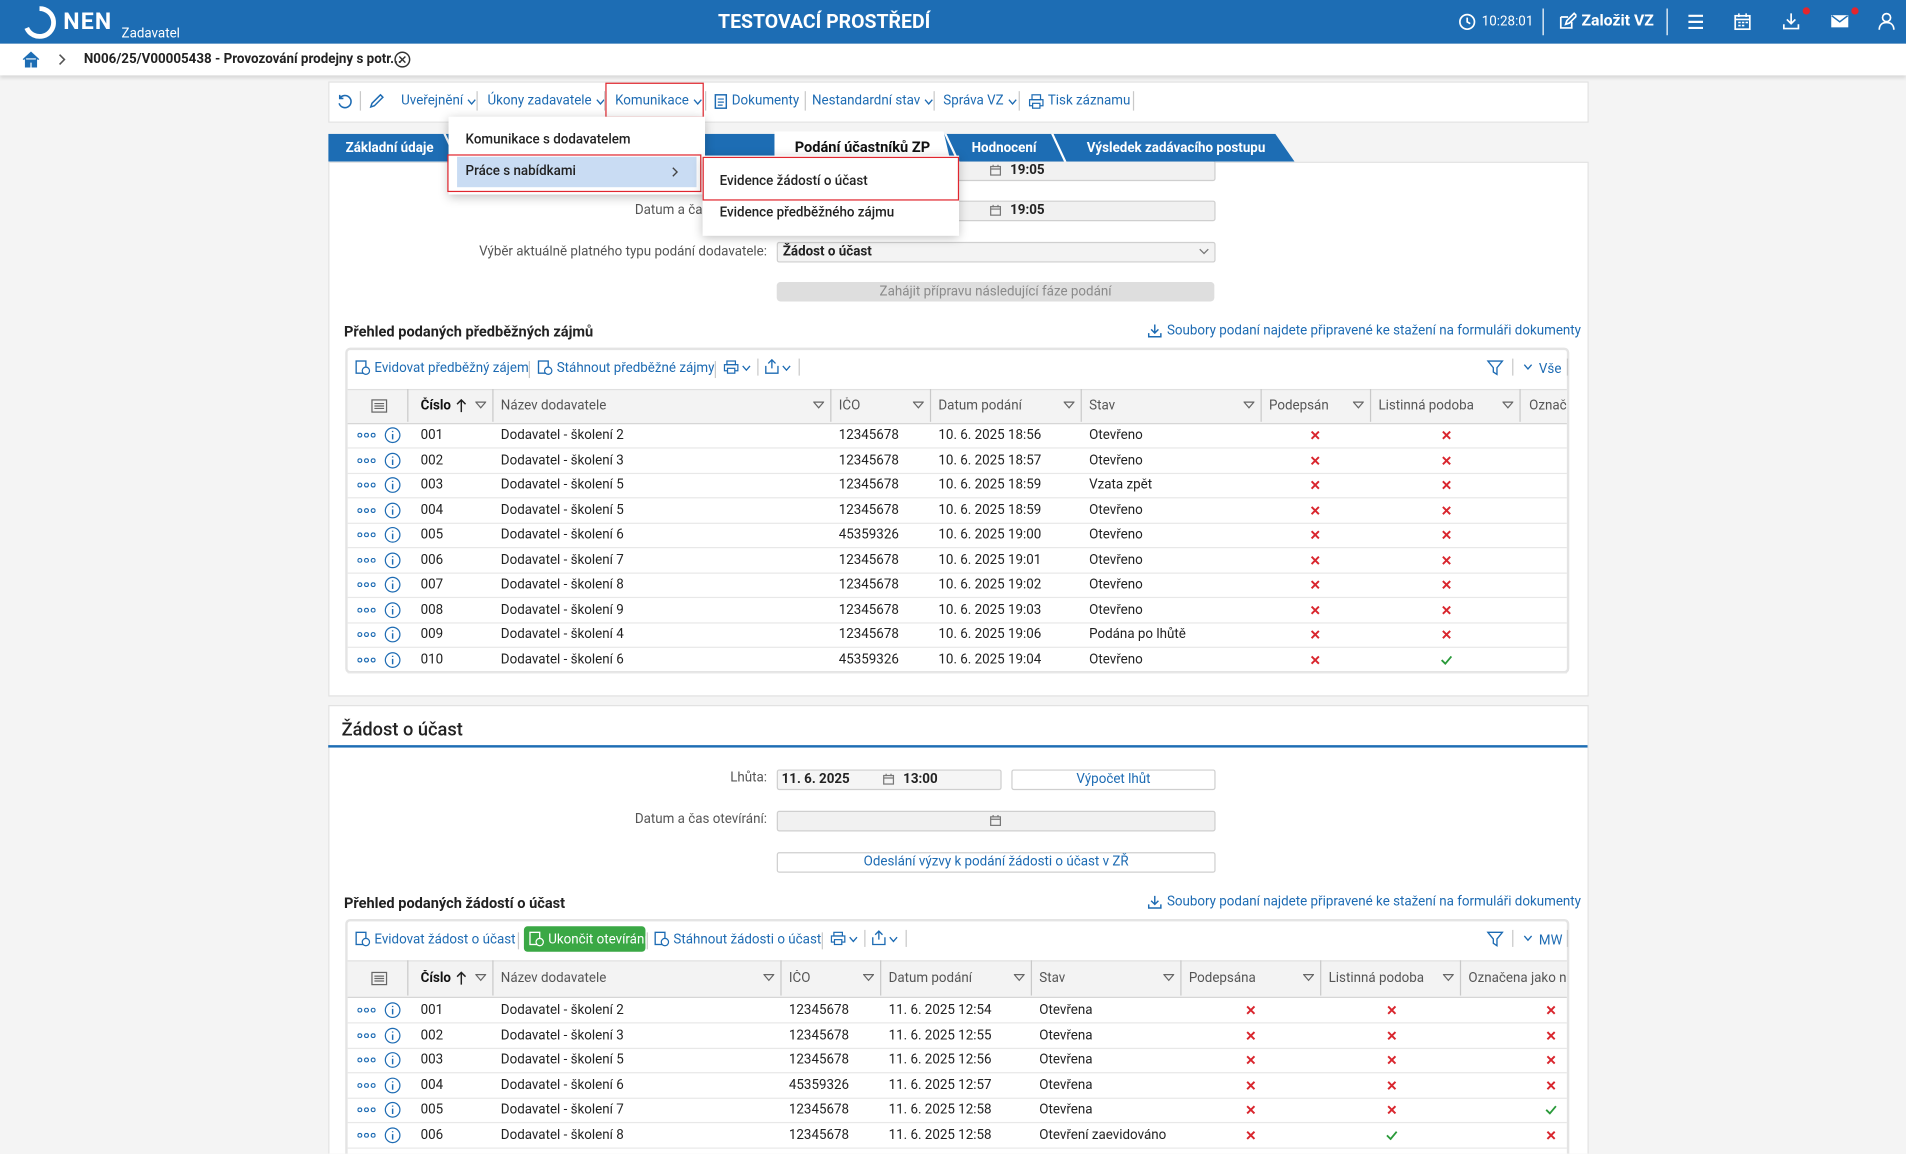 Image resolution: width=1906 pixels, height=1154 pixels. Describe the element at coordinates (1004, 147) in the screenshot. I see `tab-label: Hodnocení` at that location.